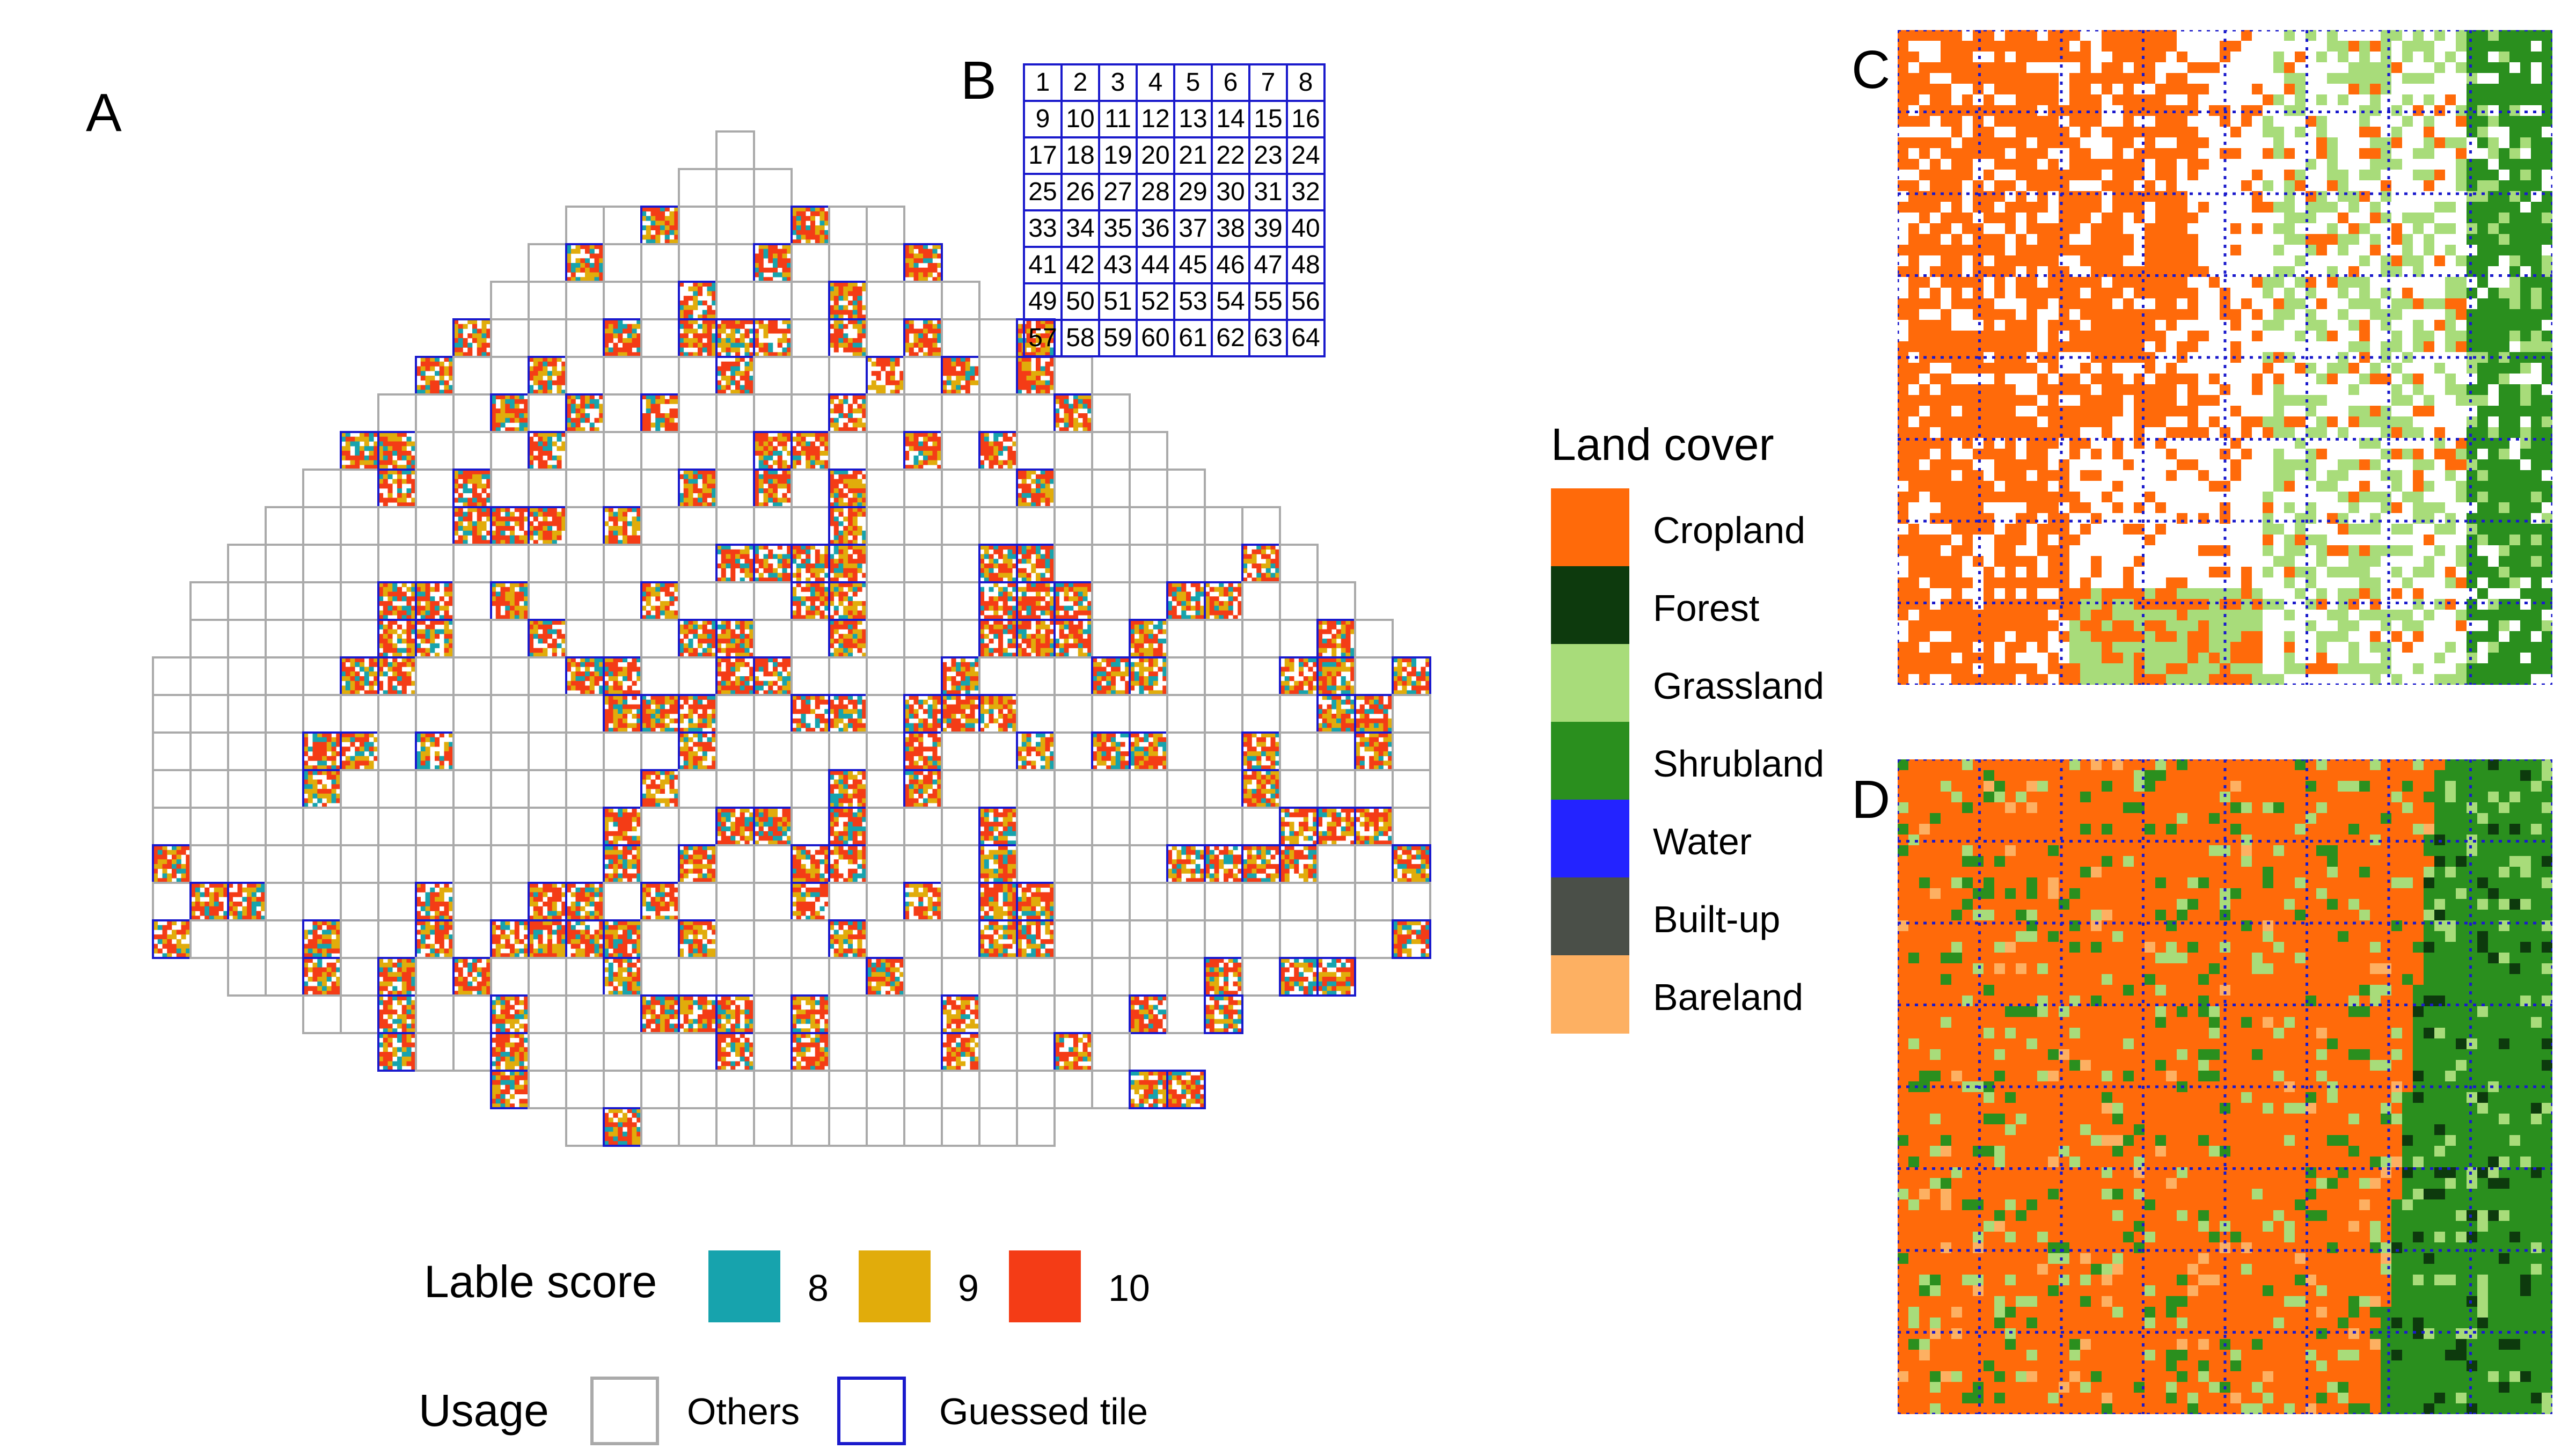 The image size is (2576, 1449). What do you see at coordinates (1306, 265) in the screenshot?
I see `grid-cell: 48` at bounding box center [1306, 265].